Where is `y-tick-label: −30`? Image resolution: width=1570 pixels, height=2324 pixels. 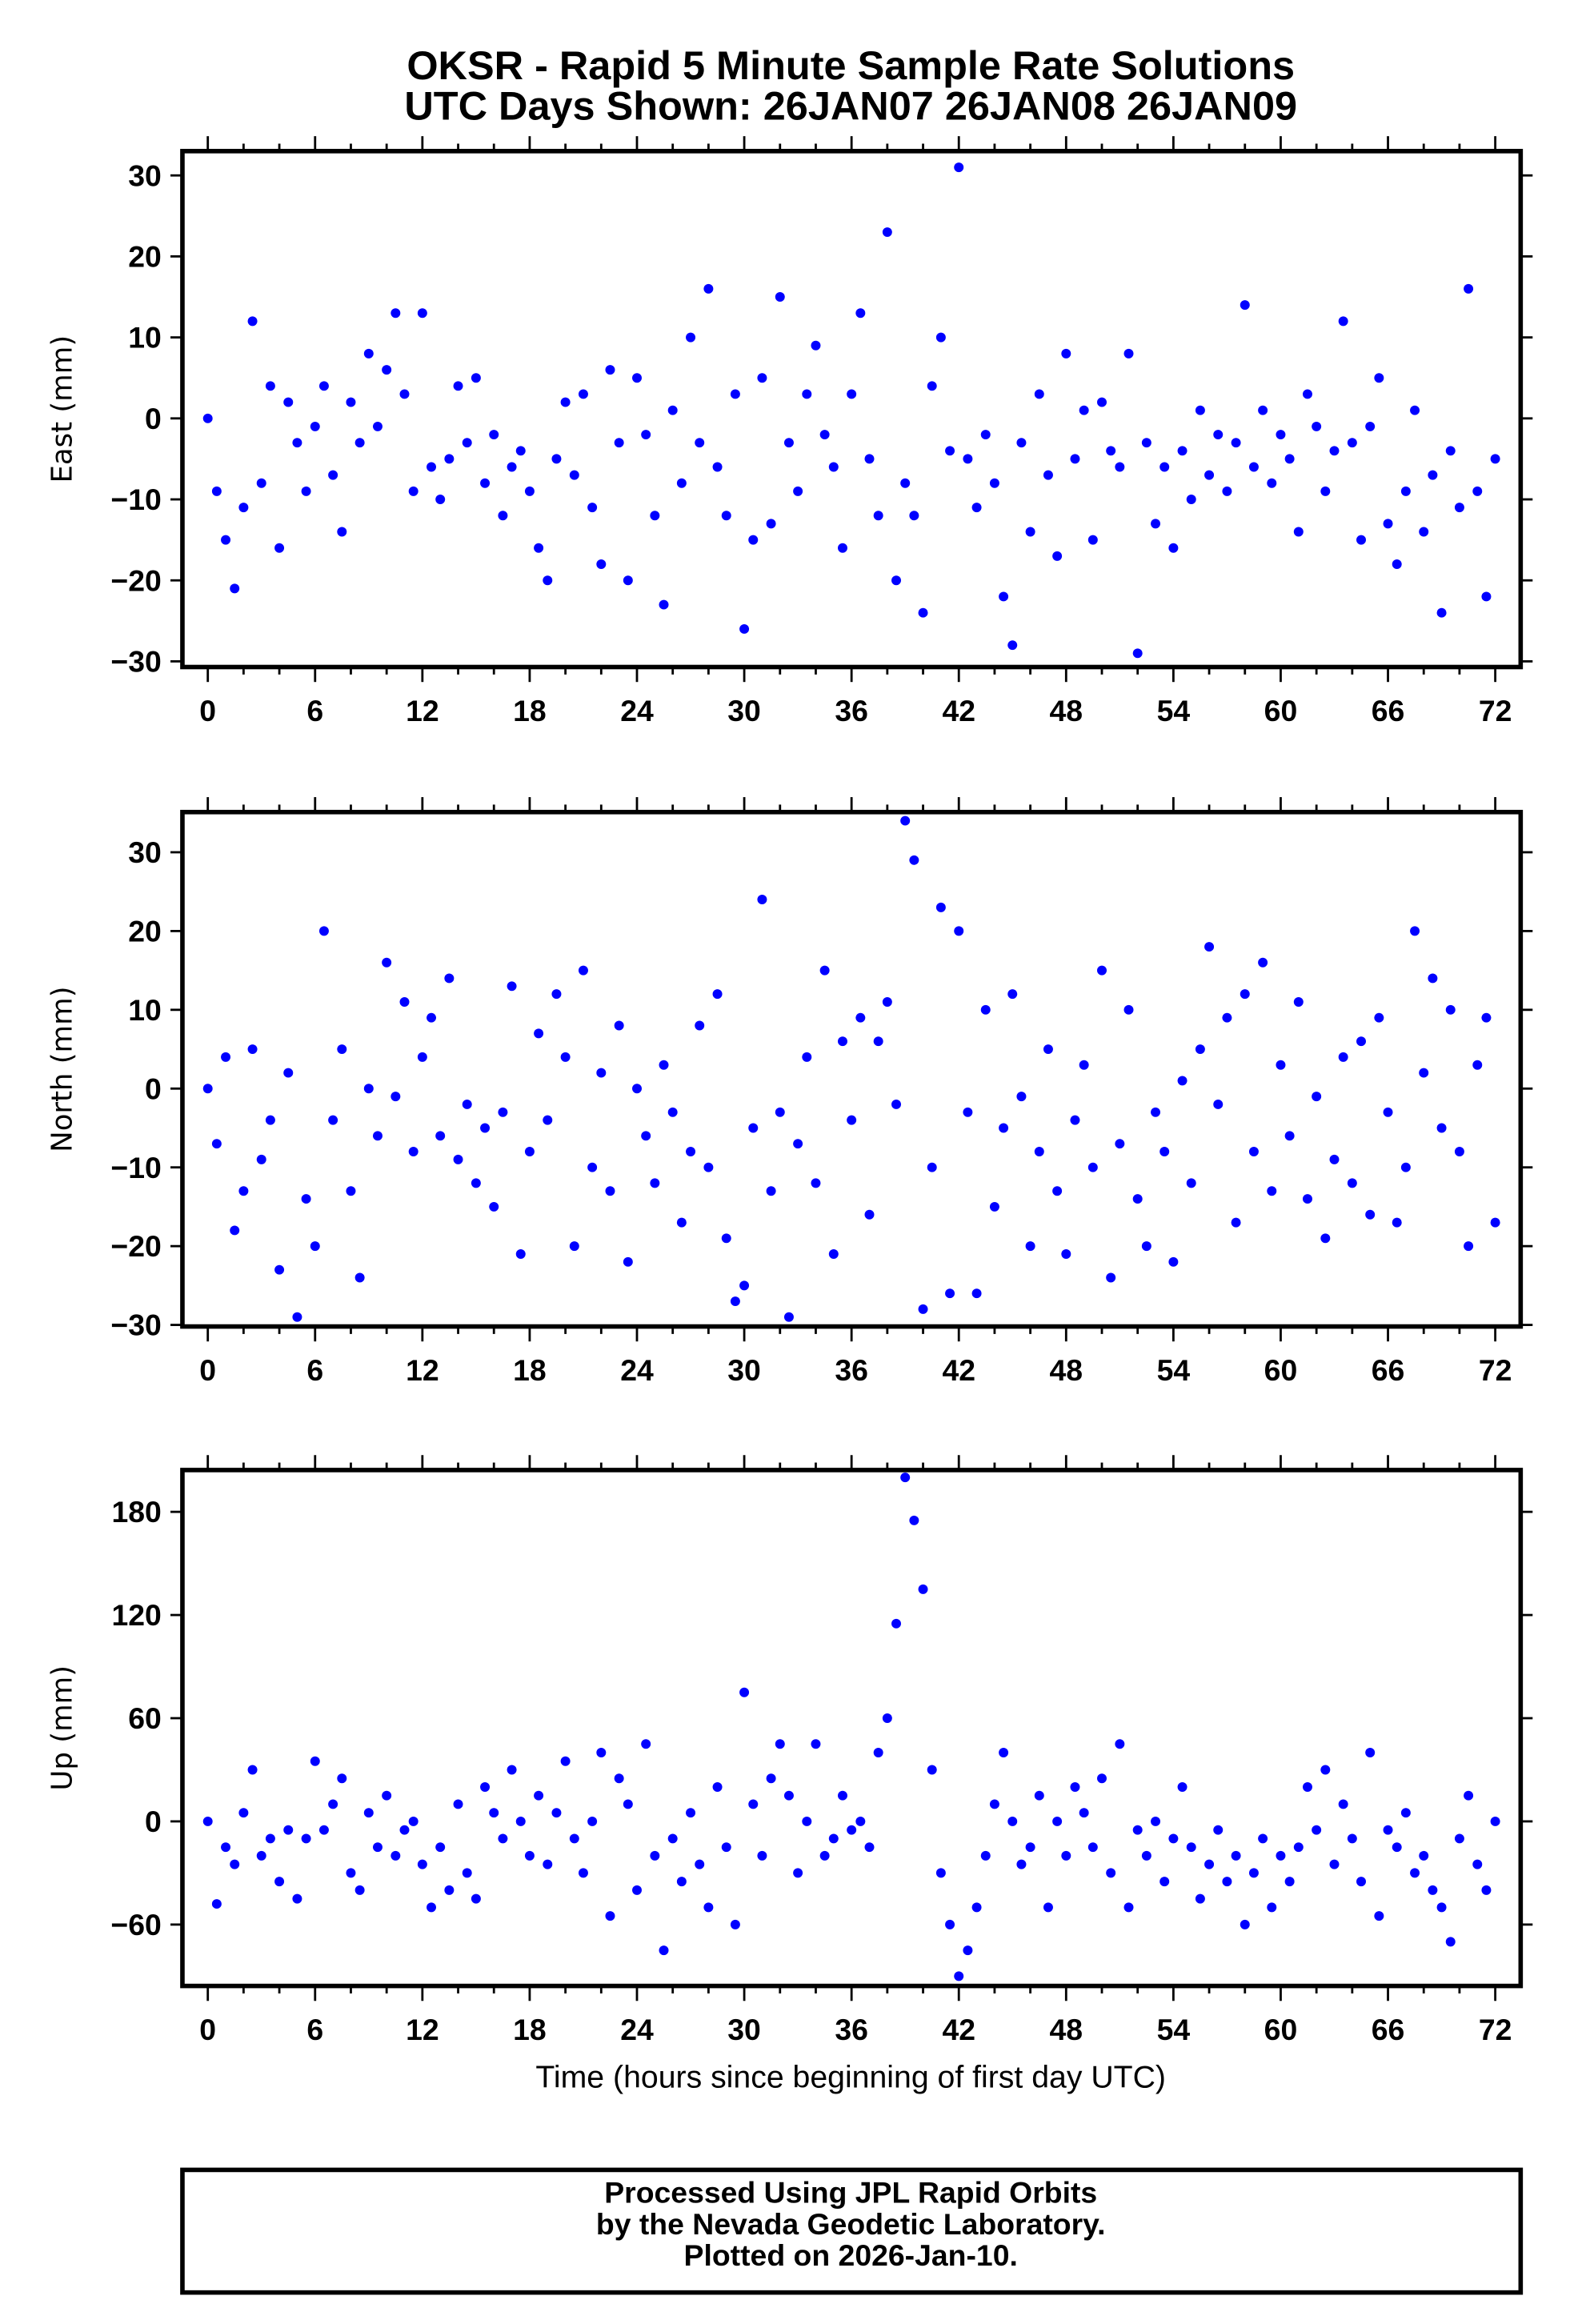 y-tick-label: −30 is located at coordinates (135, 661).